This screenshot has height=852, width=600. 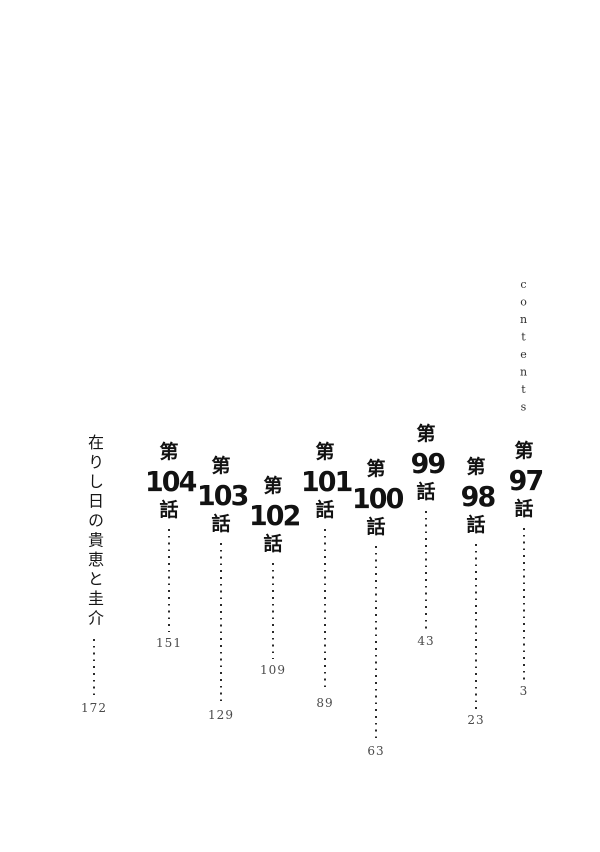 What do you see at coordinates (94, 708) in the screenshot?
I see `page-number: 172` at bounding box center [94, 708].